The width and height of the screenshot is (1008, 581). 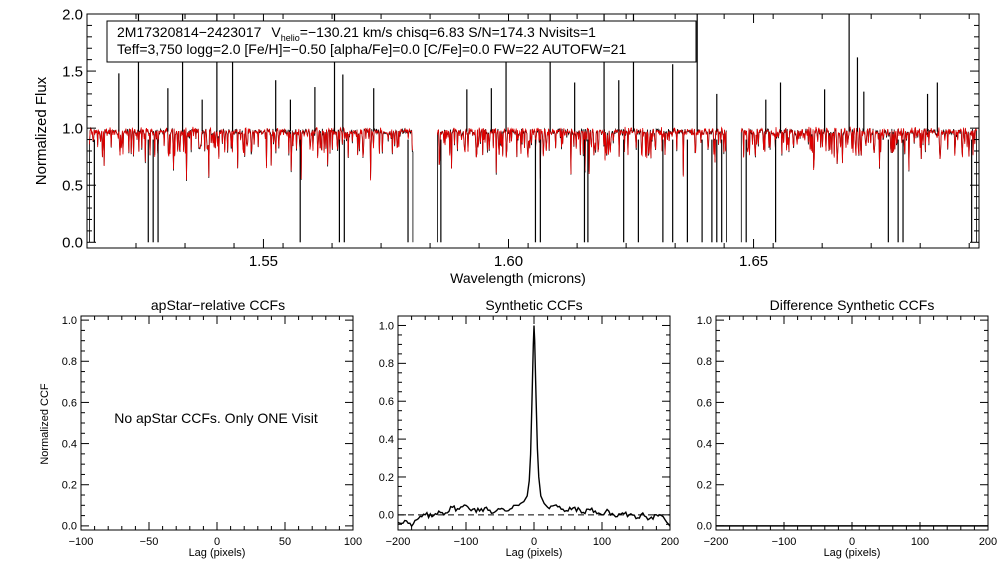 What do you see at coordinates (149, 542) in the screenshot?
I see `x-tick-label: −50` at bounding box center [149, 542].